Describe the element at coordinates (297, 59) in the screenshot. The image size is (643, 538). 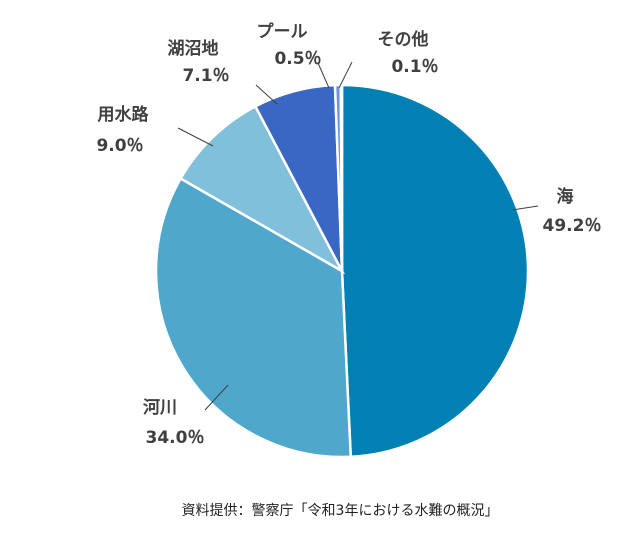
I see `value-label: 0.5％` at that location.